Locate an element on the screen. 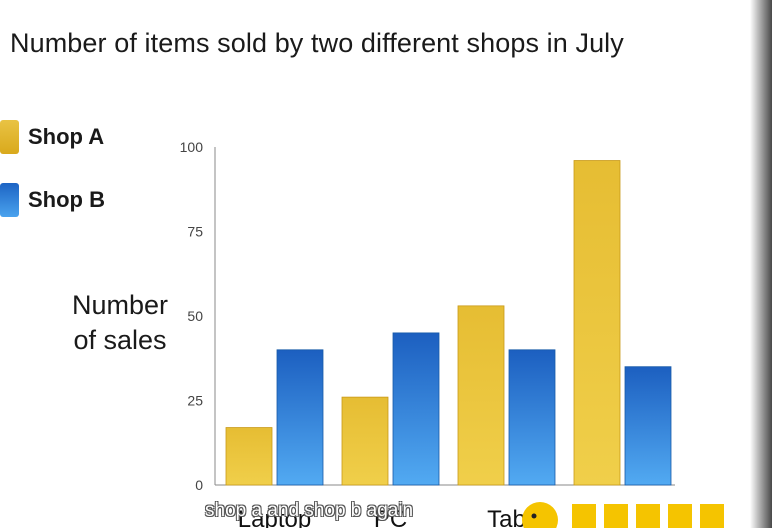  legend-swatch-shop-b is located at coordinates (9, 200).